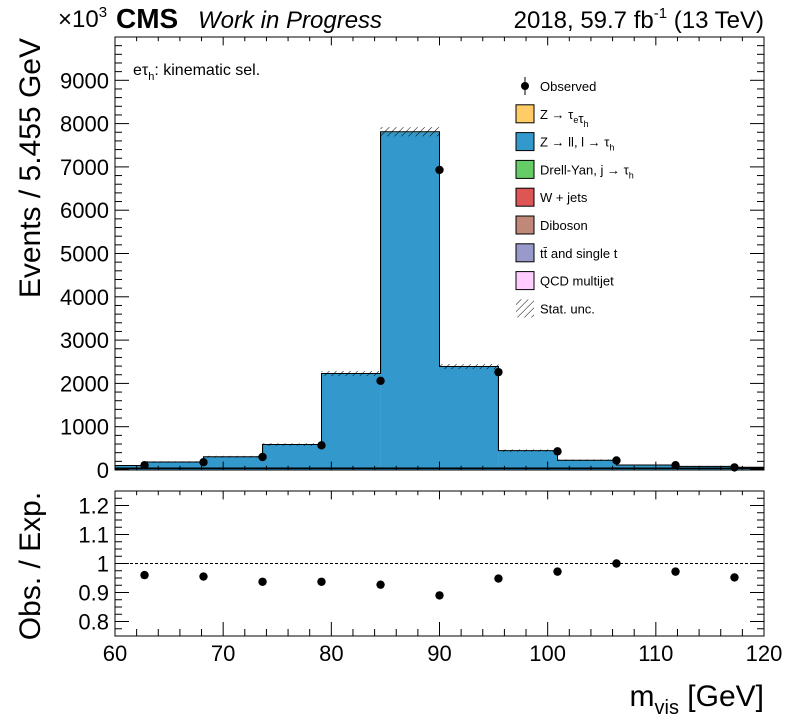 The height and width of the screenshot is (722, 796). What do you see at coordinates (525, 281) in the screenshot?
I see `legend-swatch-qcd-multijet` at bounding box center [525, 281].